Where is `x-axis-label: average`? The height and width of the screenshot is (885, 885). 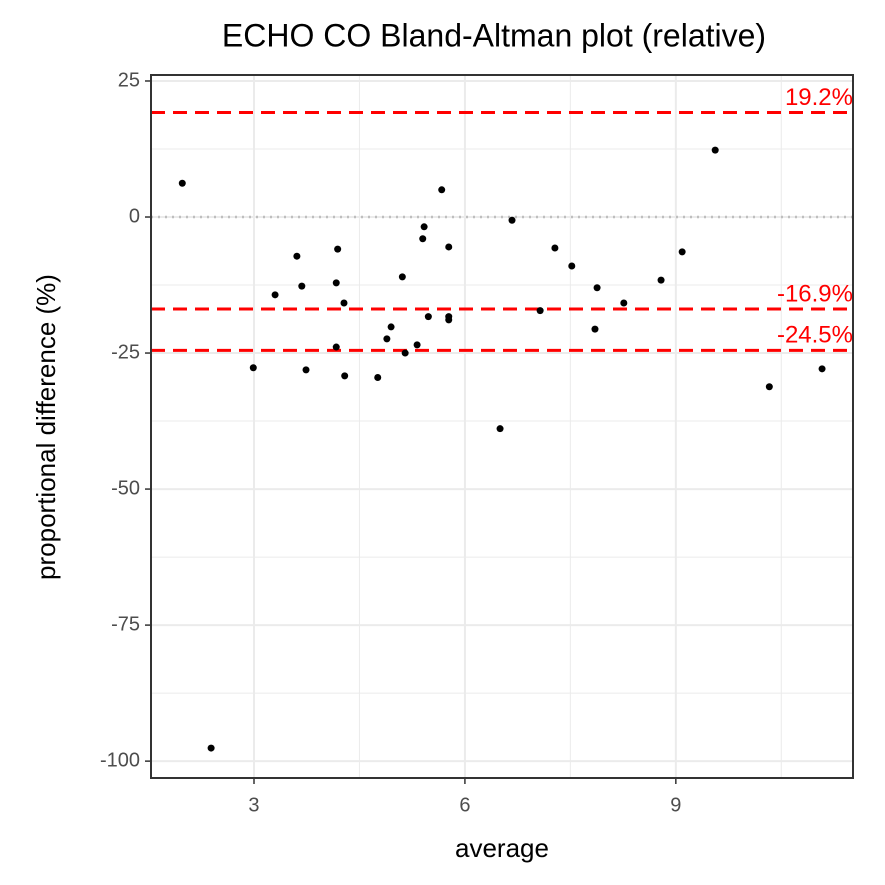 x-axis-label: average is located at coordinates (502, 848).